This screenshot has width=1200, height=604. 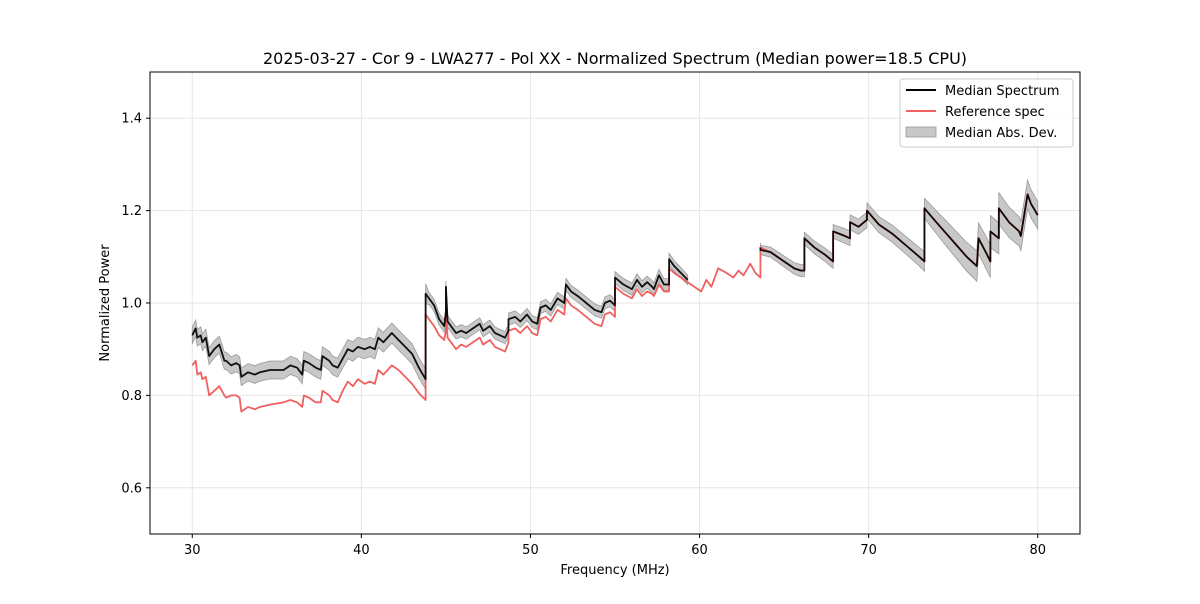 I want to click on legend-swatch-mad, so click(x=921, y=132).